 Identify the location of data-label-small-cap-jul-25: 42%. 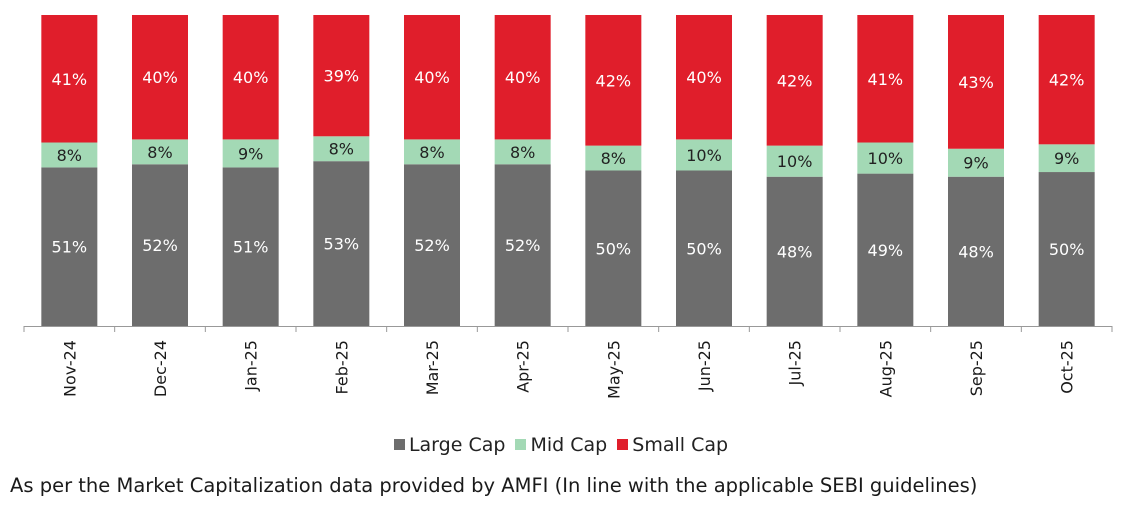
(795, 80).